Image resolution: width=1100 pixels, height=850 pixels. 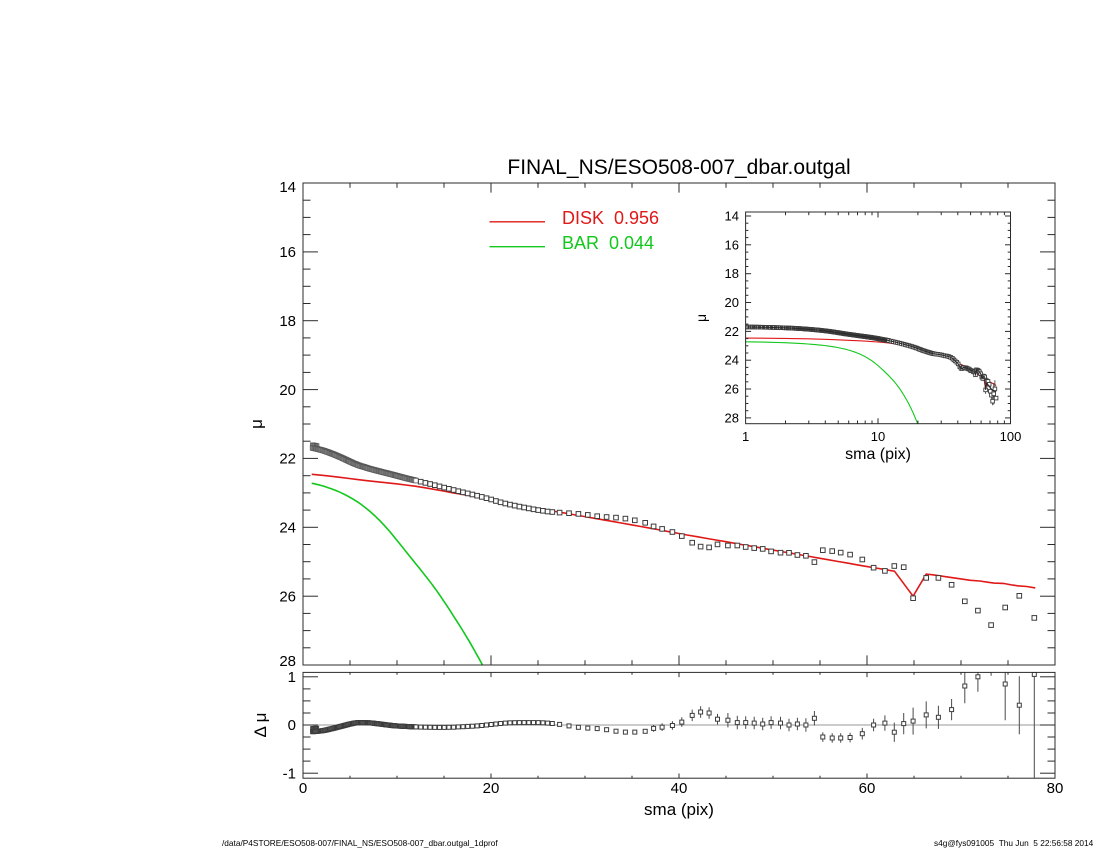 What do you see at coordinates (1011, 436) in the screenshot?
I see `svg-text: 100` at bounding box center [1011, 436].